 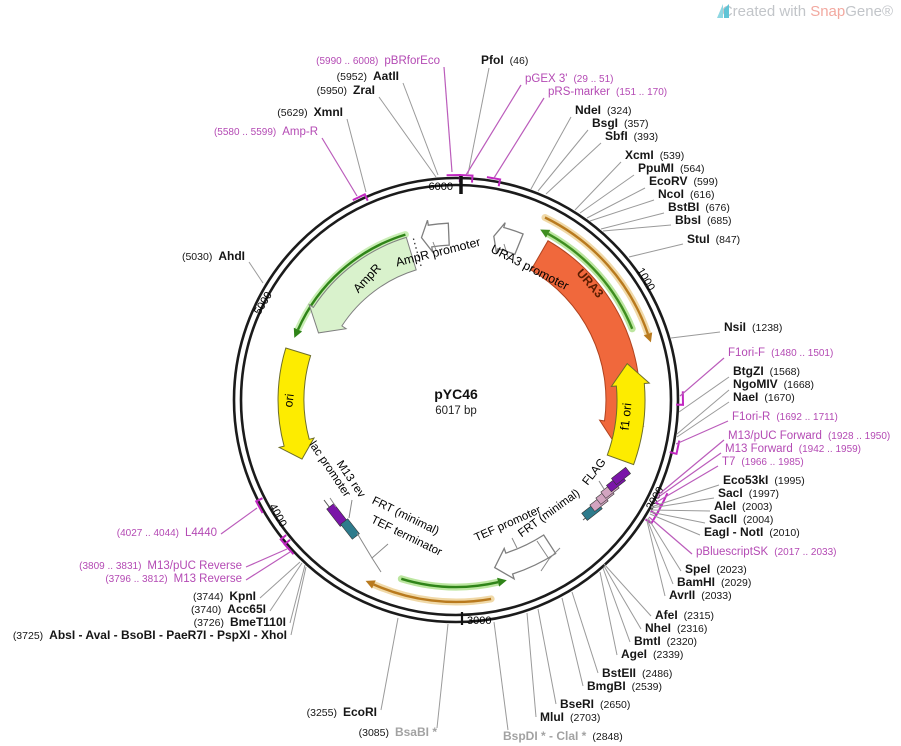 What do you see at coordinates (680, 510) in the screenshot?
I see `callout-line-alei` at bounding box center [680, 510].